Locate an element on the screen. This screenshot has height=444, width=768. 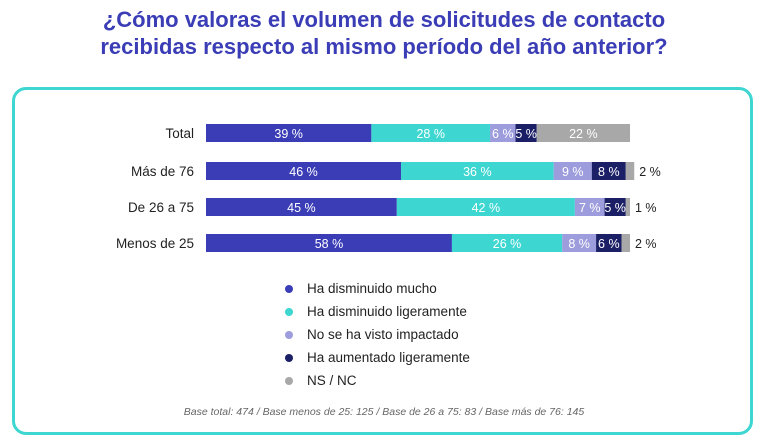
data-label: 45 % is located at coordinates (301, 208).